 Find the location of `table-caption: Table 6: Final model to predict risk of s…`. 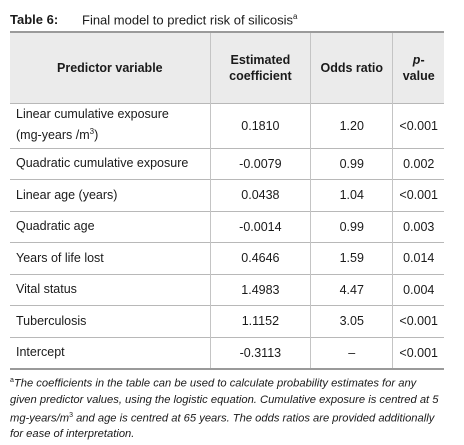

table-caption: Table 6: Final model to predict risk of s… is located at coordinates (153, 18).